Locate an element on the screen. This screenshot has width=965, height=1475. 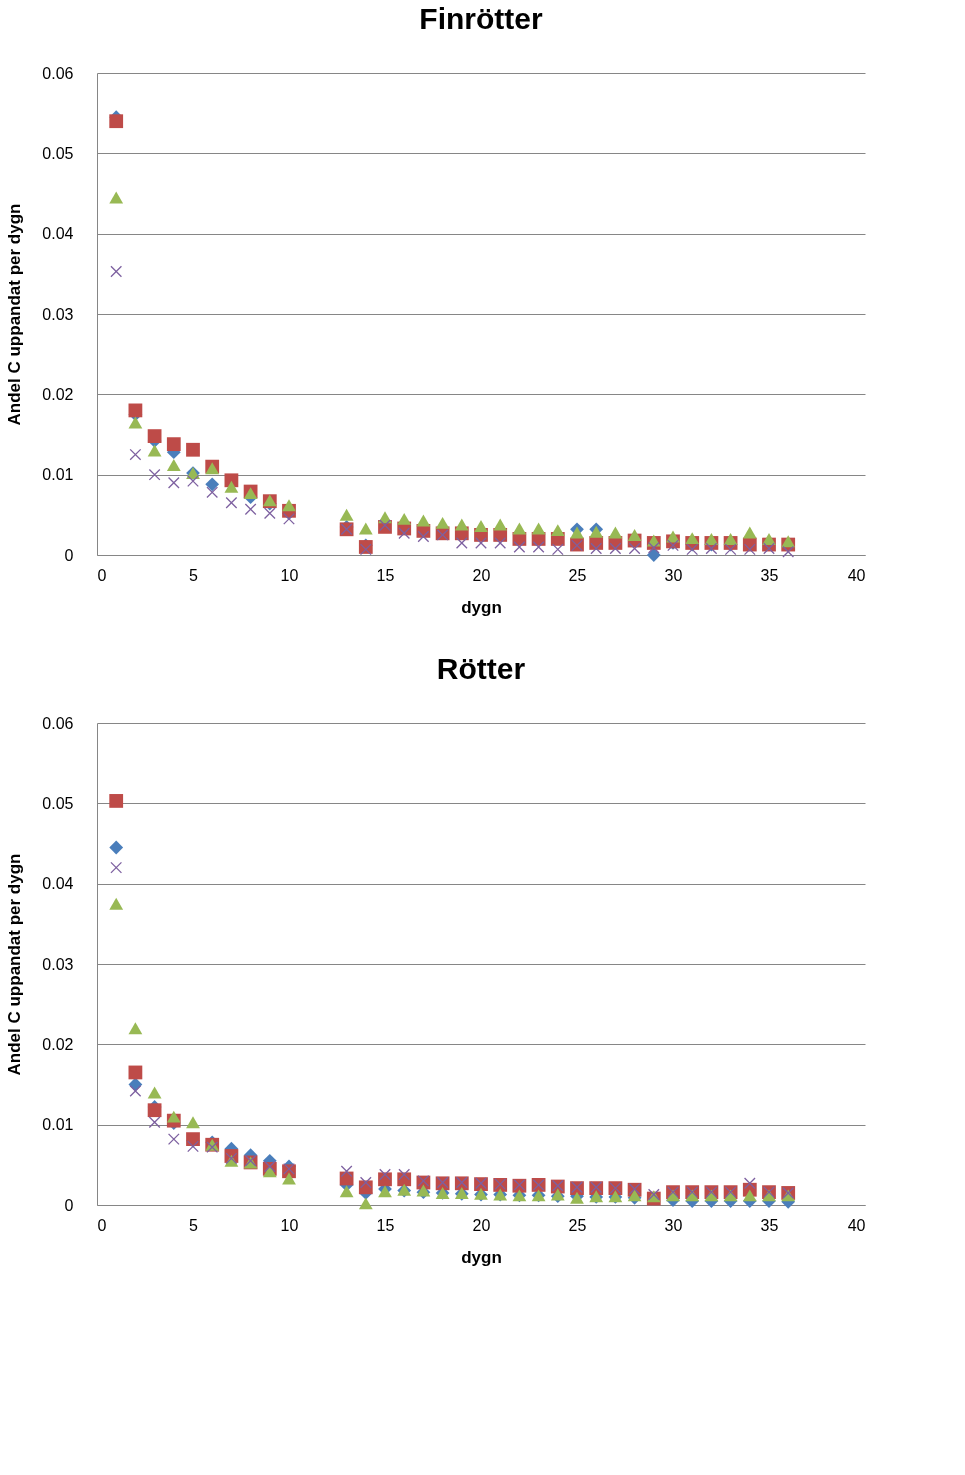
chart-title: Finrötter is located at coordinates (481, 18).